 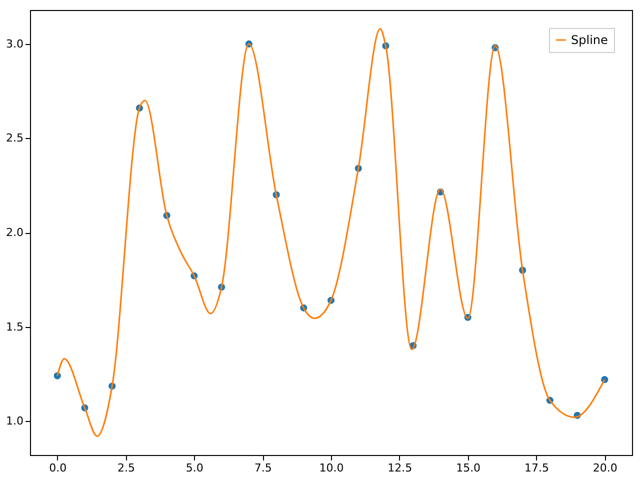 What do you see at coordinates (15, 327) in the screenshot?
I see `y-tick-label: 1.5` at bounding box center [15, 327].